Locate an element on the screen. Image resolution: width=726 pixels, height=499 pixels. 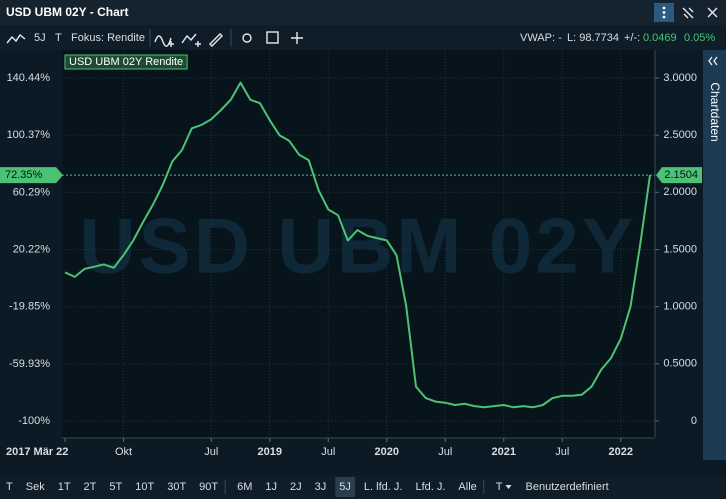
change-label: +/-: is located at coordinates (632, 38).